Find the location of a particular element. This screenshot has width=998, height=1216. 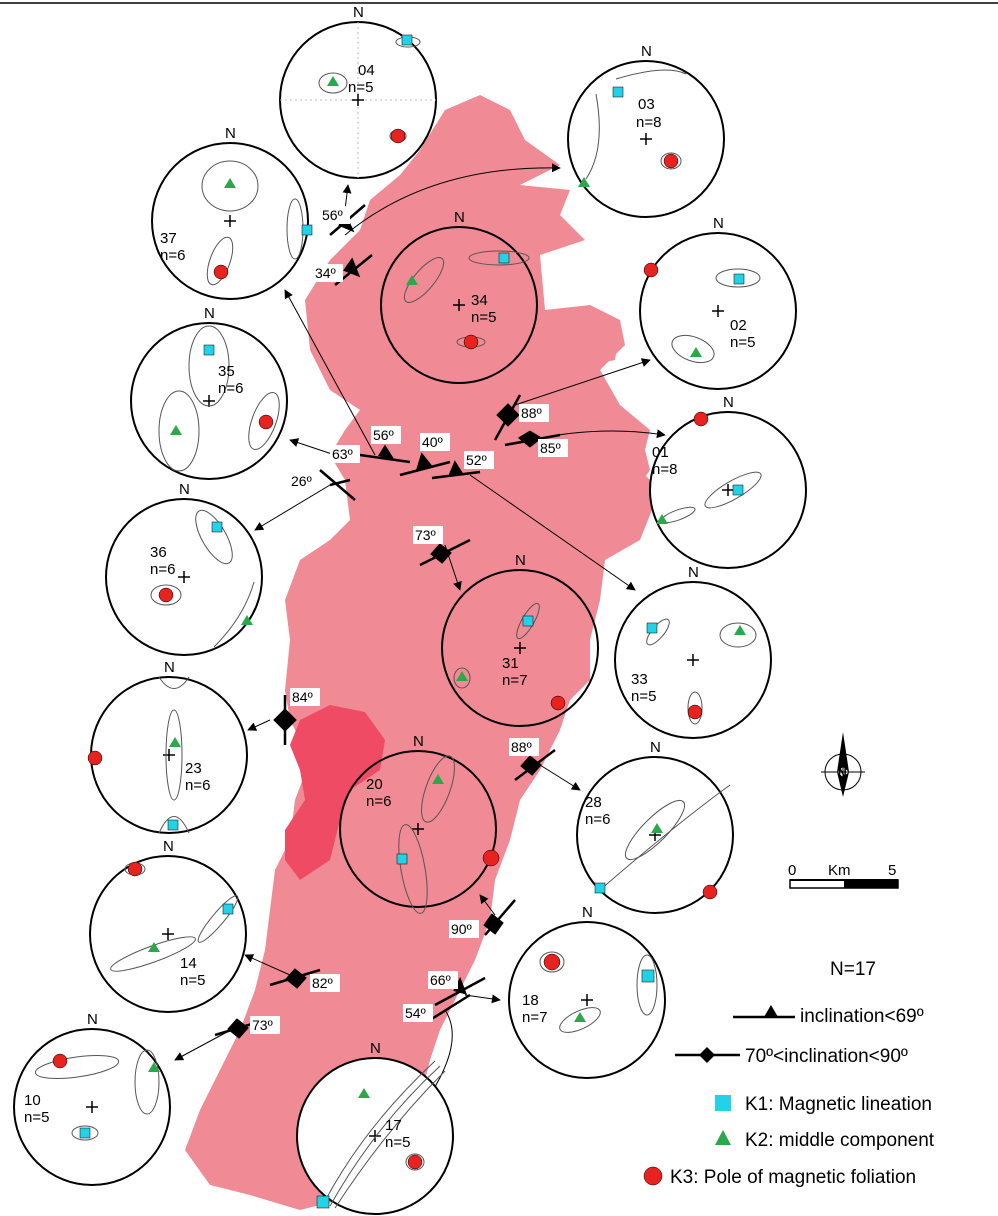

legend-k3: K3: Pole of magnetic foliation is located at coordinates (779, 1177).